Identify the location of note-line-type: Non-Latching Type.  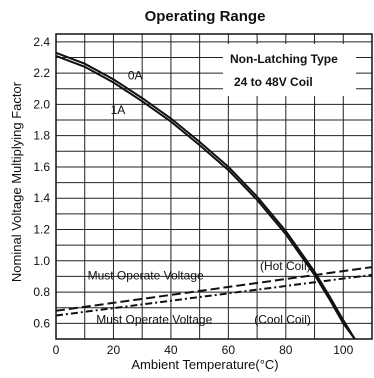
(284, 59).